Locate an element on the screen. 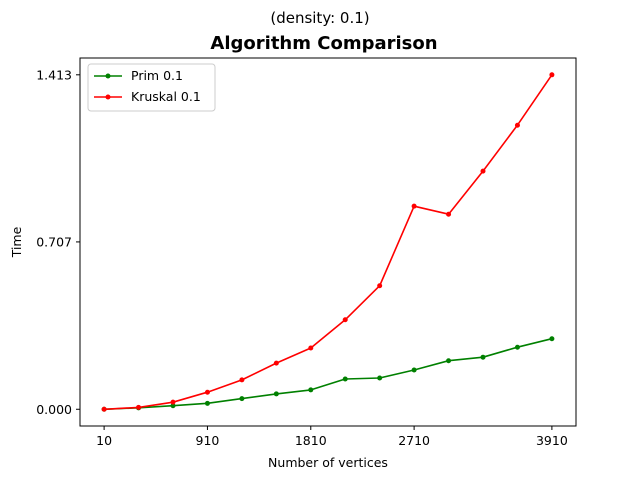 This screenshot has height=480, width=640. chart-subtitle: (density: 0.1) is located at coordinates (319, 18).